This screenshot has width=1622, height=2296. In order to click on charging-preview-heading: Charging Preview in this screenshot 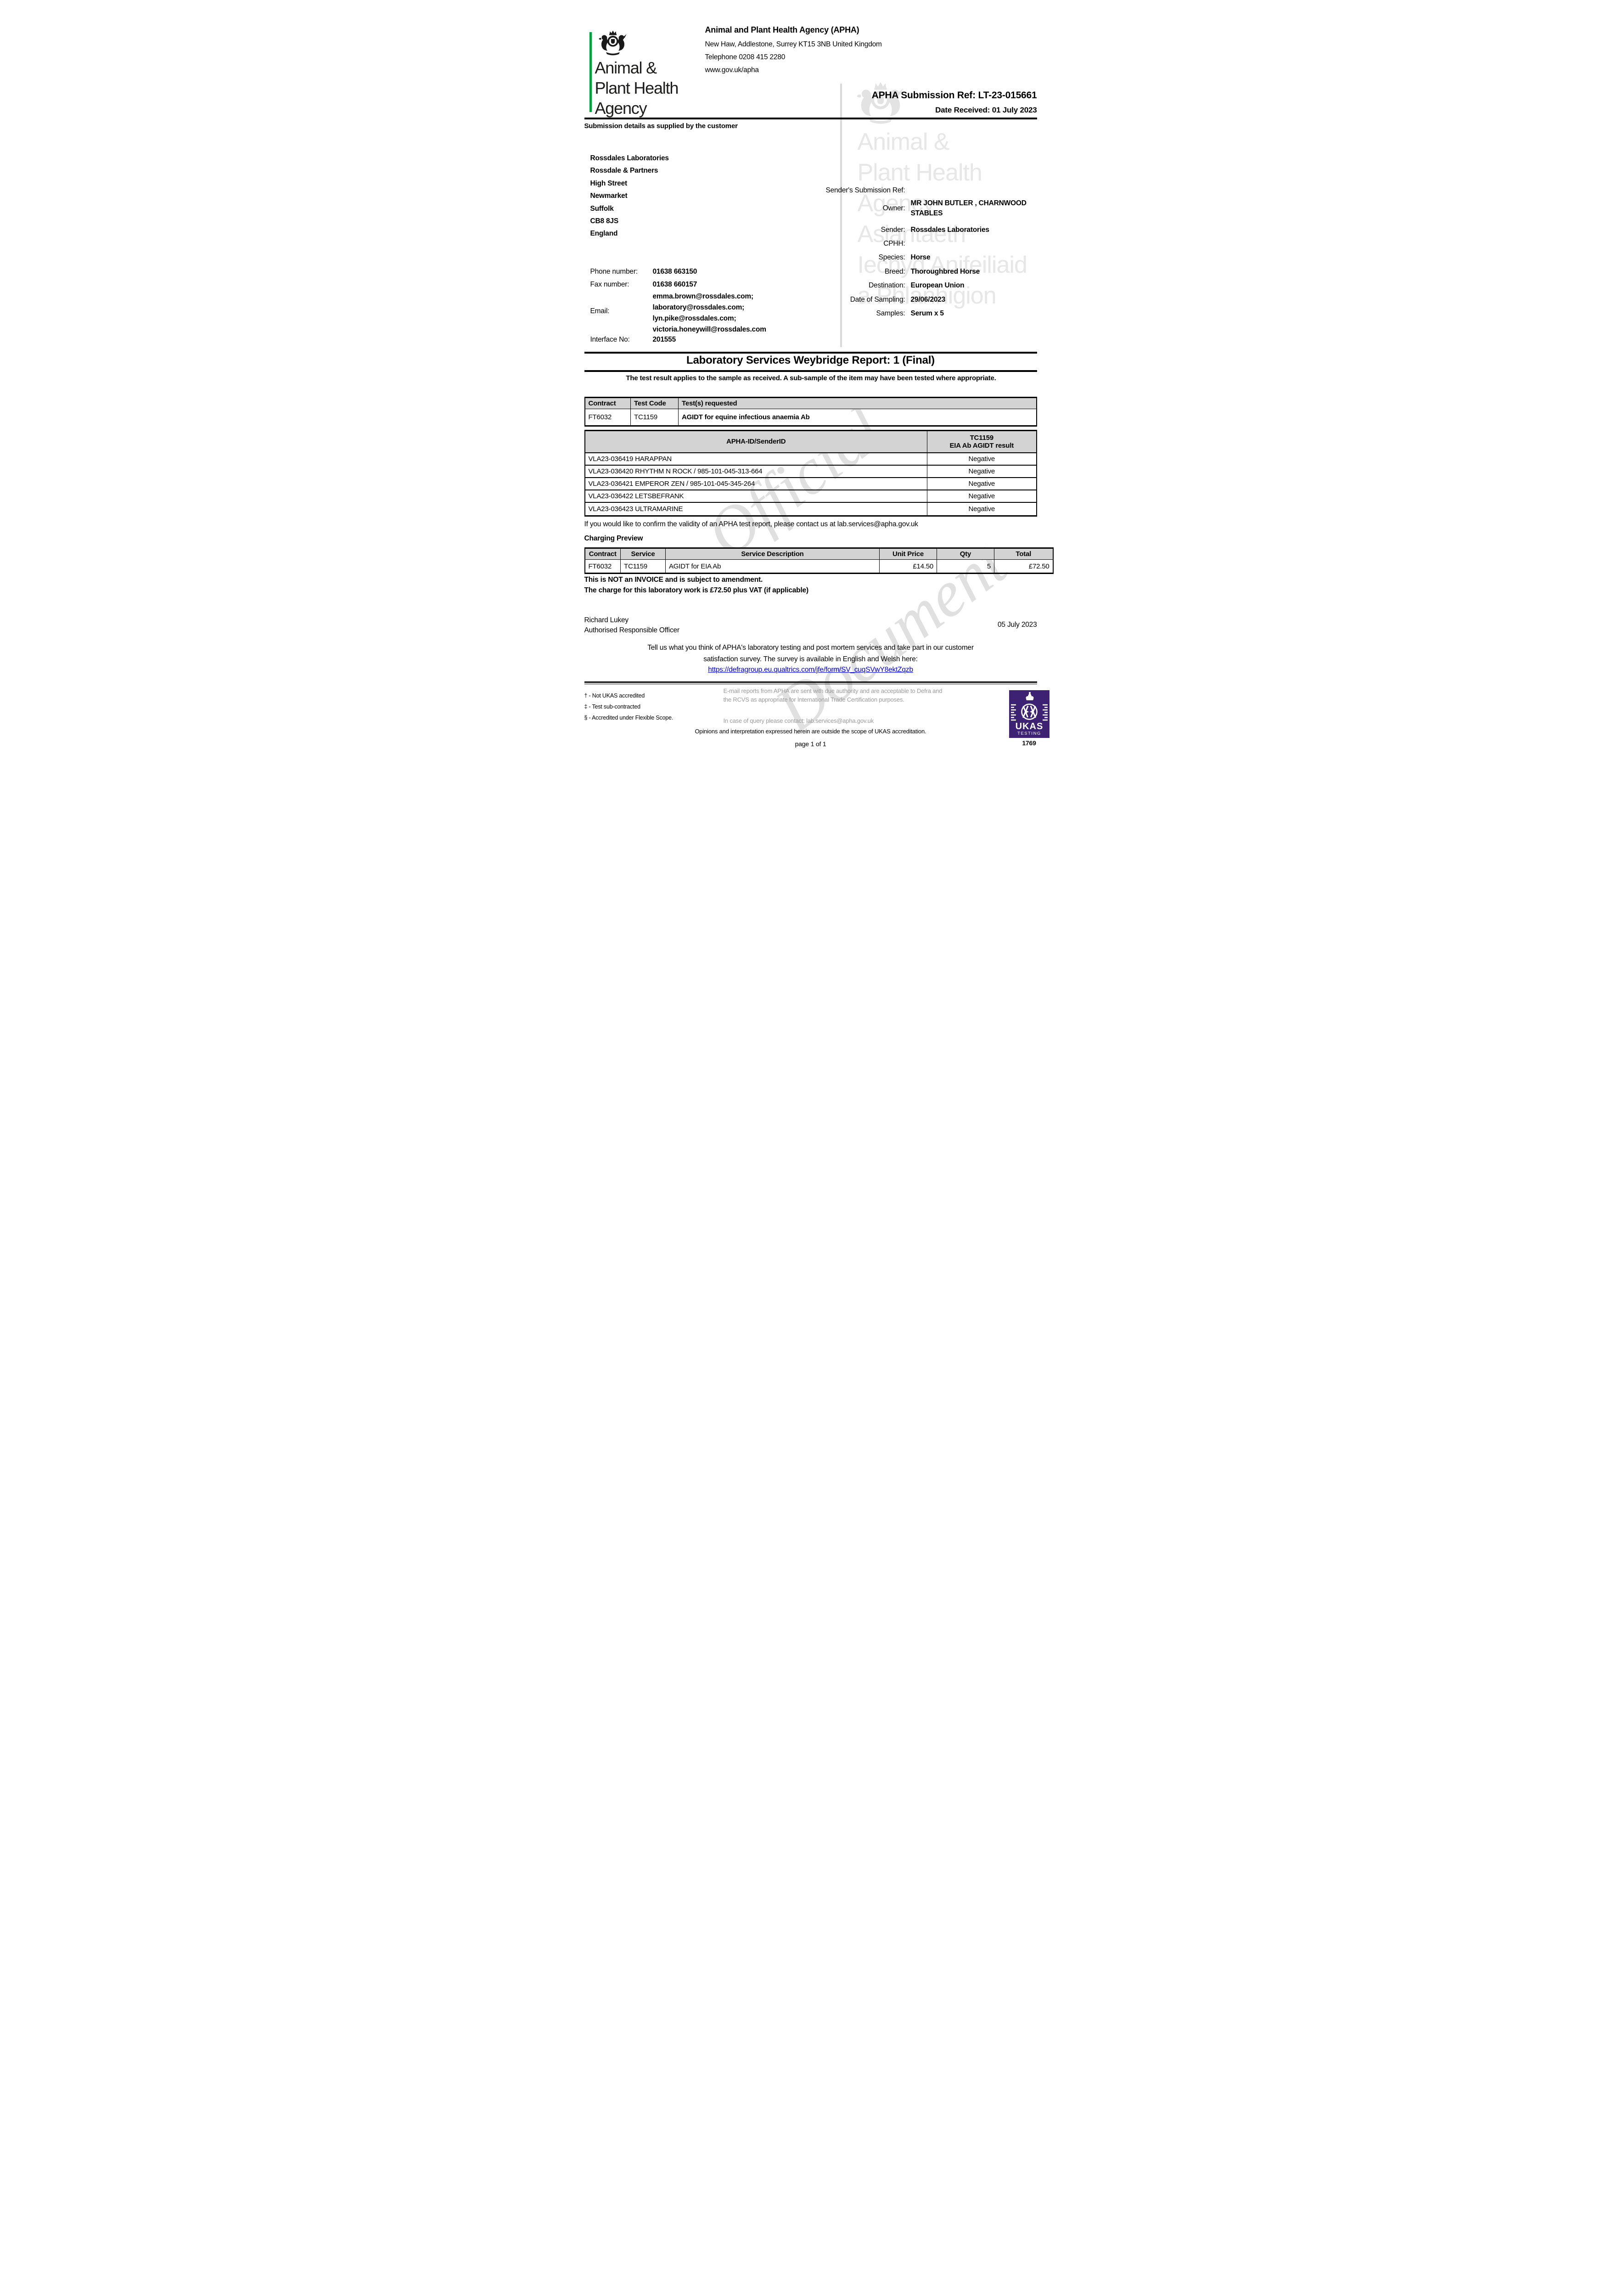, I will do `click(613, 539)`.